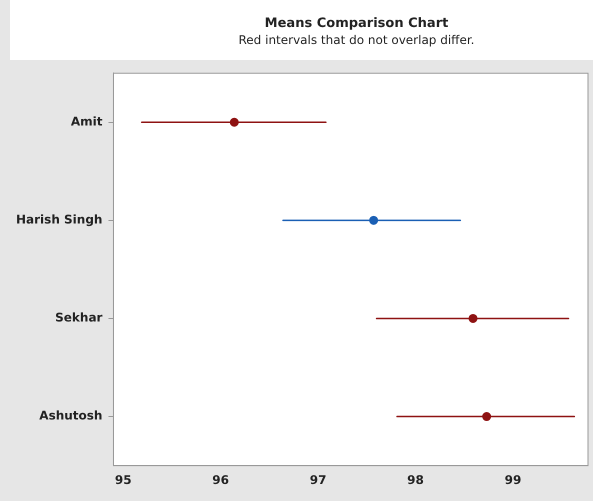 This screenshot has height=501, width=593. What do you see at coordinates (513, 479) in the screenshot?
I see `x-tick-label: 99` at bounding box center [513, 479].